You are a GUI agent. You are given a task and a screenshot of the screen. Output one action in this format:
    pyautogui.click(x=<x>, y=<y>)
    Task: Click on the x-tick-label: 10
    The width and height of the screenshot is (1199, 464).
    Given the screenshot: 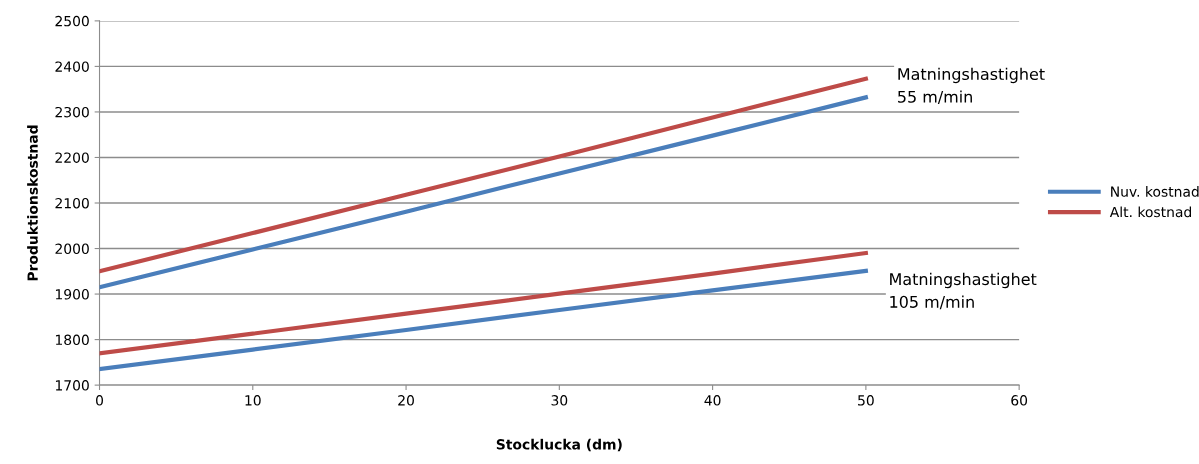 What is the action you would take?
    pyautogui.click(x=253, y=400)
    